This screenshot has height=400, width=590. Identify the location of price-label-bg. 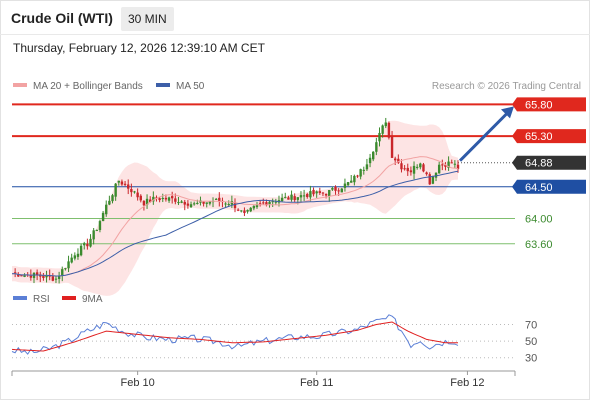
(549, 162).